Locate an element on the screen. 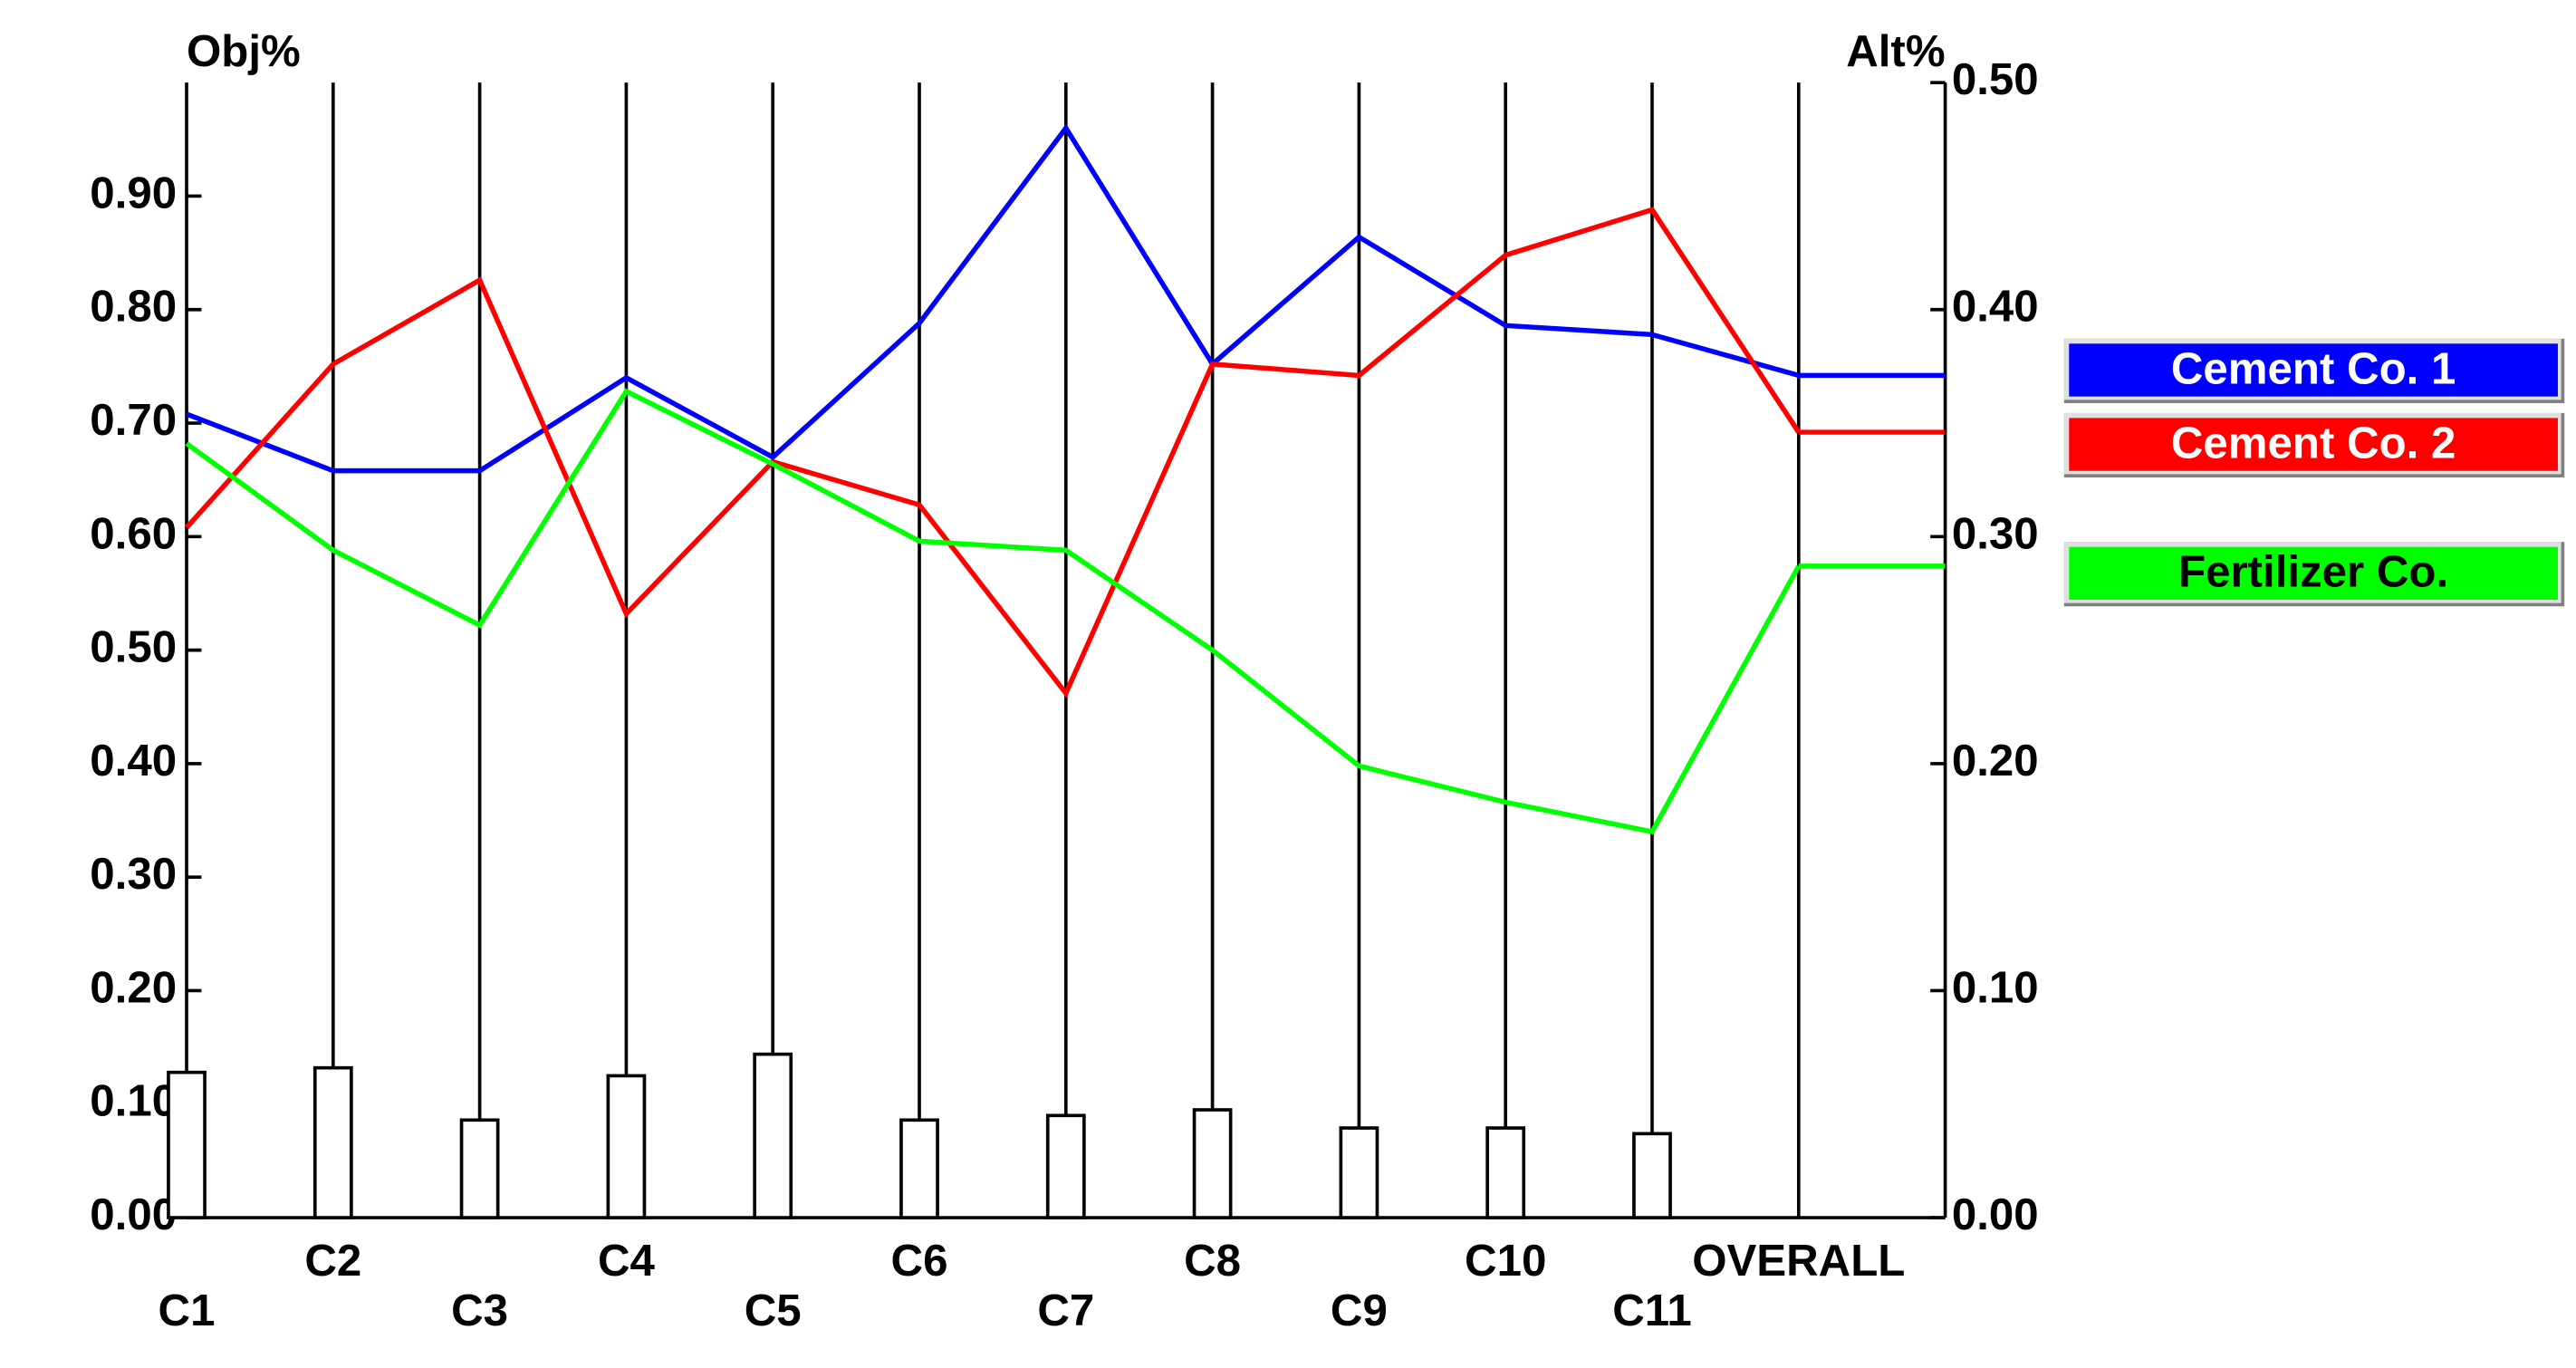 This screenshot has width=2576, height=1368. x-tick-label: C2 is located at coordinates (332, 1261).